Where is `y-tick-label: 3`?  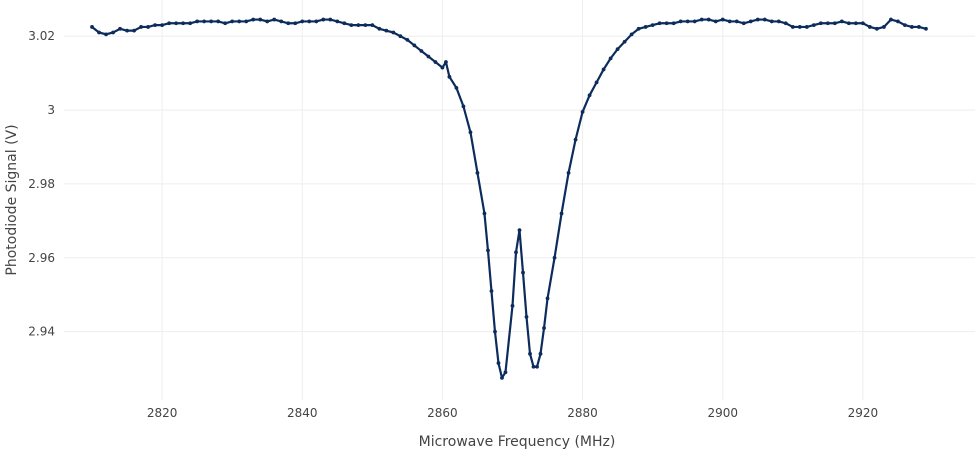 y-tick-label: 3 is located at coordinates (51, 110).